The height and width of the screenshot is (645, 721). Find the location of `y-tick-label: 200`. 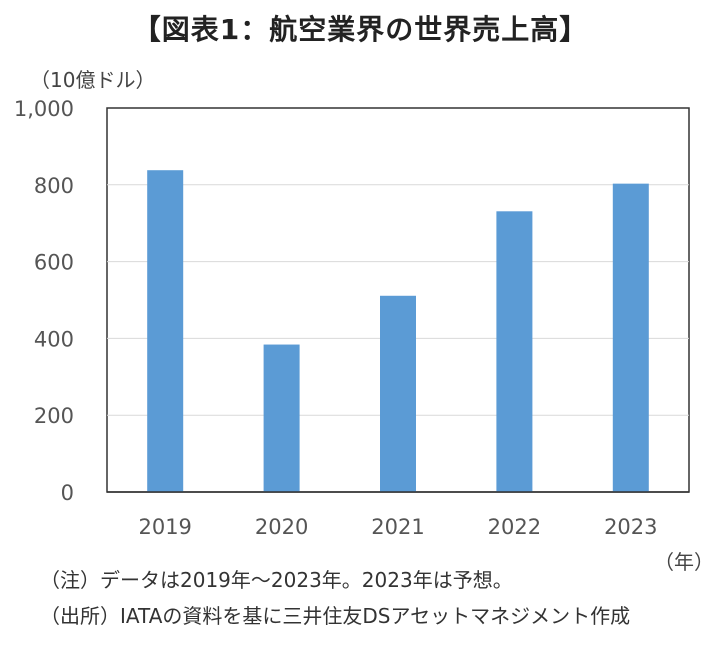

y-tick-label: 200 is located at coordinates (54, 416).